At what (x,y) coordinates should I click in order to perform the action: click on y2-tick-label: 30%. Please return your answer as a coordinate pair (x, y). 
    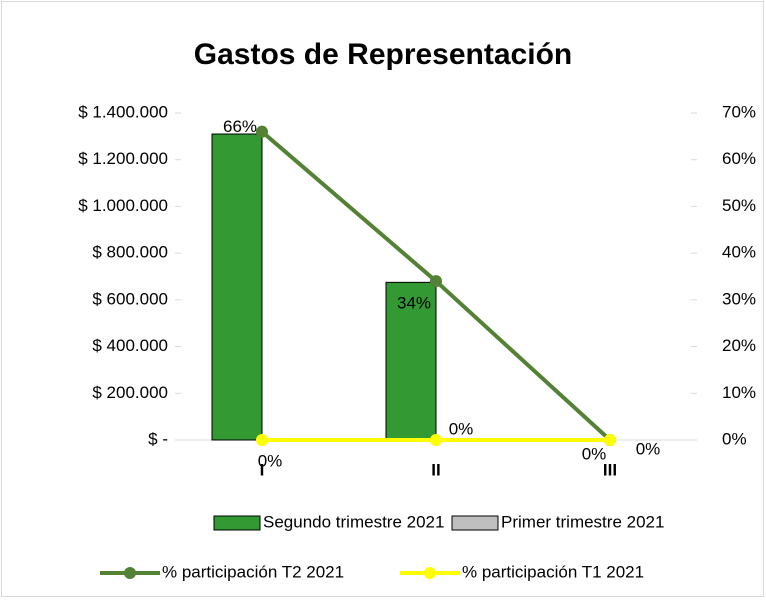
    Looking at the image, I should click on (739, 298).